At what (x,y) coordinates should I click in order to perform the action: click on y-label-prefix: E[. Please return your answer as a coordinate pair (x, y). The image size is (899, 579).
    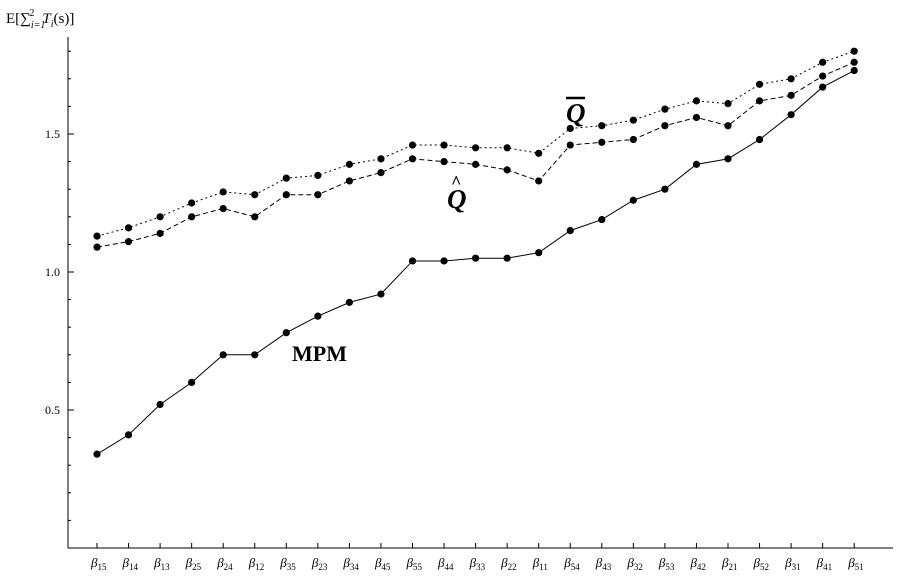
    Looking at the image, I should click on (13, 19).